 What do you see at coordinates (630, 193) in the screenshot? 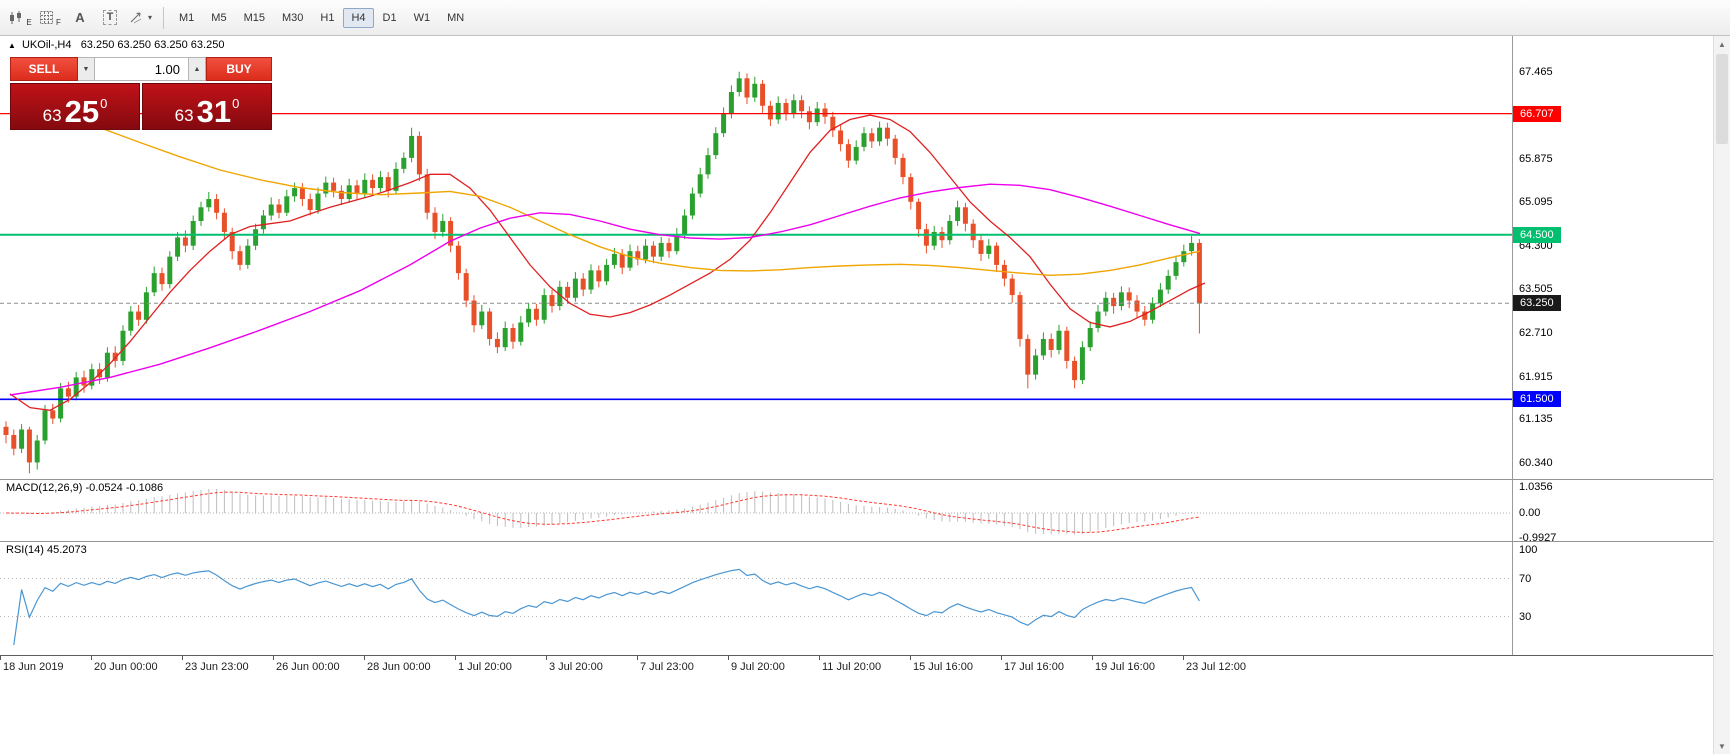
I see `ma-medium-orange` at bounding box center [630, 193].